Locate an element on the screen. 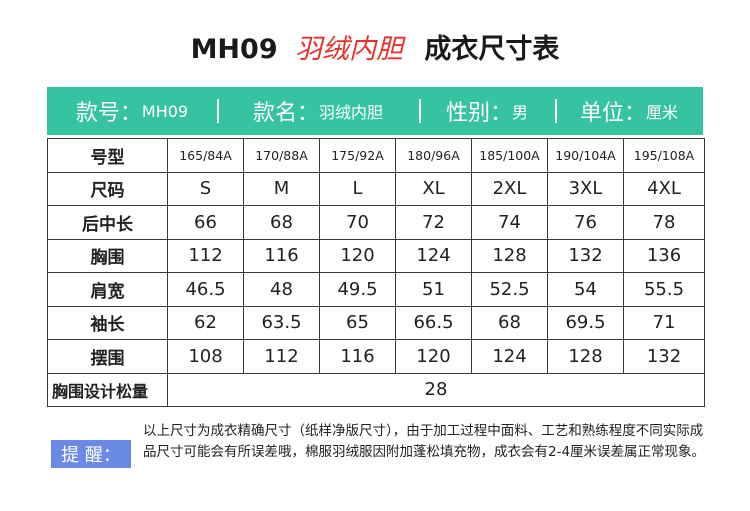 This screenshot has width=750, height=511. table-row: 后中长 66 68 70 72 74 76 78 is located at coordinates (376, 222).